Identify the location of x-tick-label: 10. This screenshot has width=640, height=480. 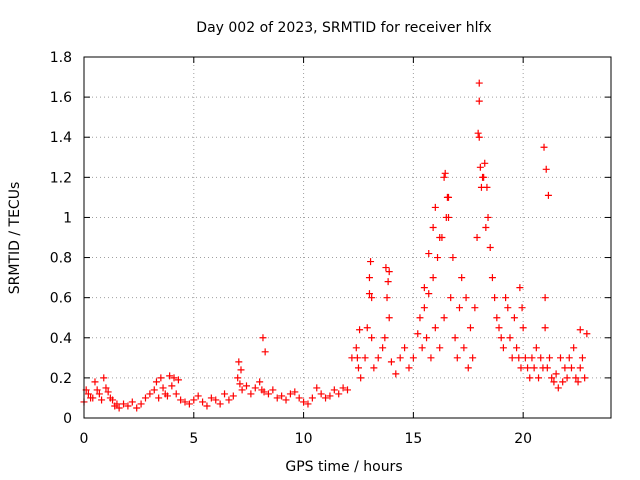
(304, 439).